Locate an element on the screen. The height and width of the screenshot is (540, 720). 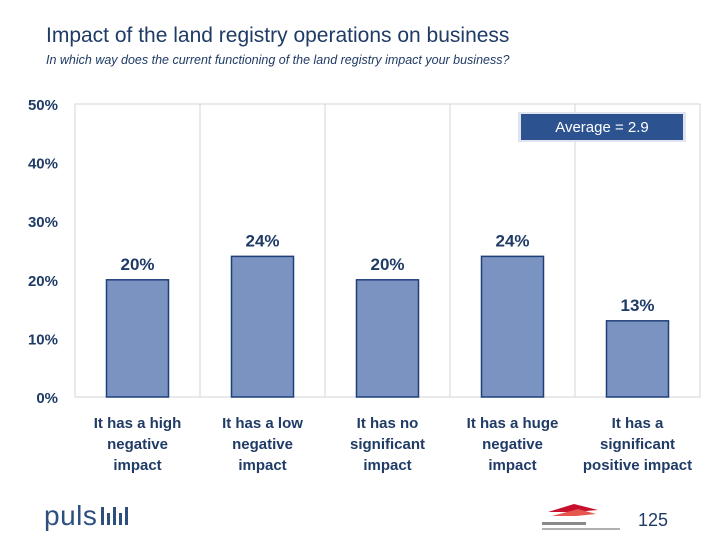
page-number: 125 is located at coordinates (653, 520).